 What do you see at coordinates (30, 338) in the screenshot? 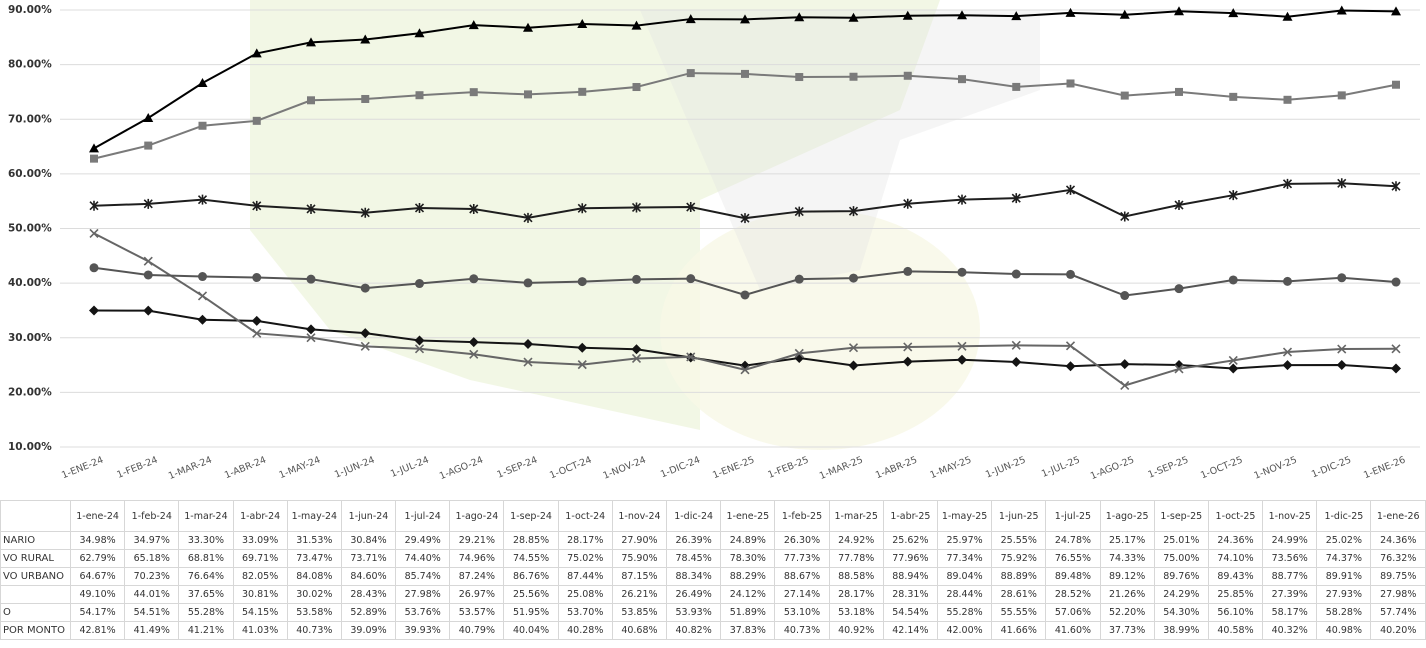
I see `y-tick-label: 30.00%` at bounding box center [30, 338].